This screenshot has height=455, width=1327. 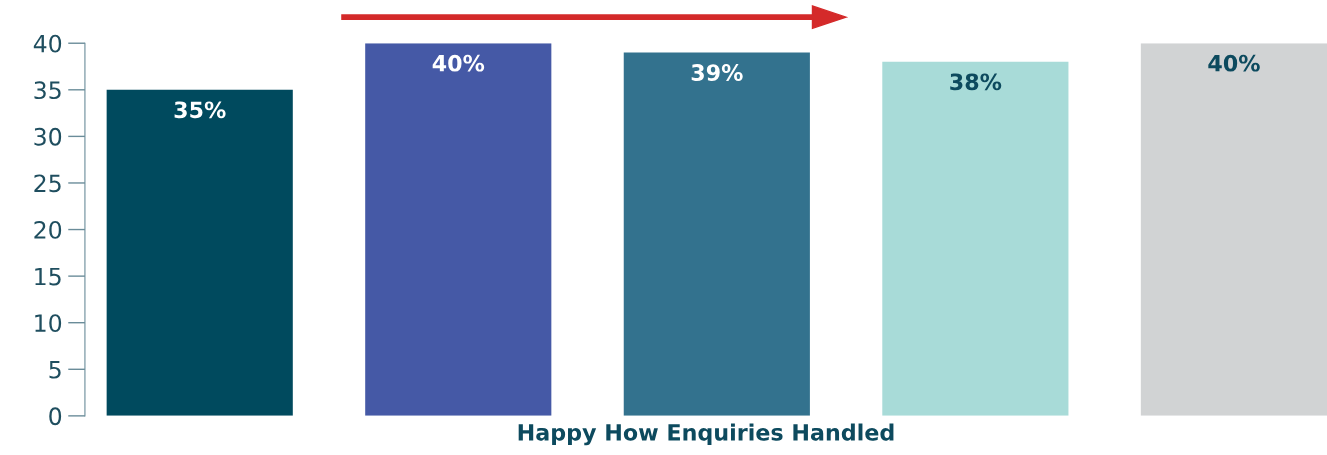 What do you see at coordinates (47, 90) in the screenshot?
I see `y-tick-label: 35` at bounding box center [47, 90].